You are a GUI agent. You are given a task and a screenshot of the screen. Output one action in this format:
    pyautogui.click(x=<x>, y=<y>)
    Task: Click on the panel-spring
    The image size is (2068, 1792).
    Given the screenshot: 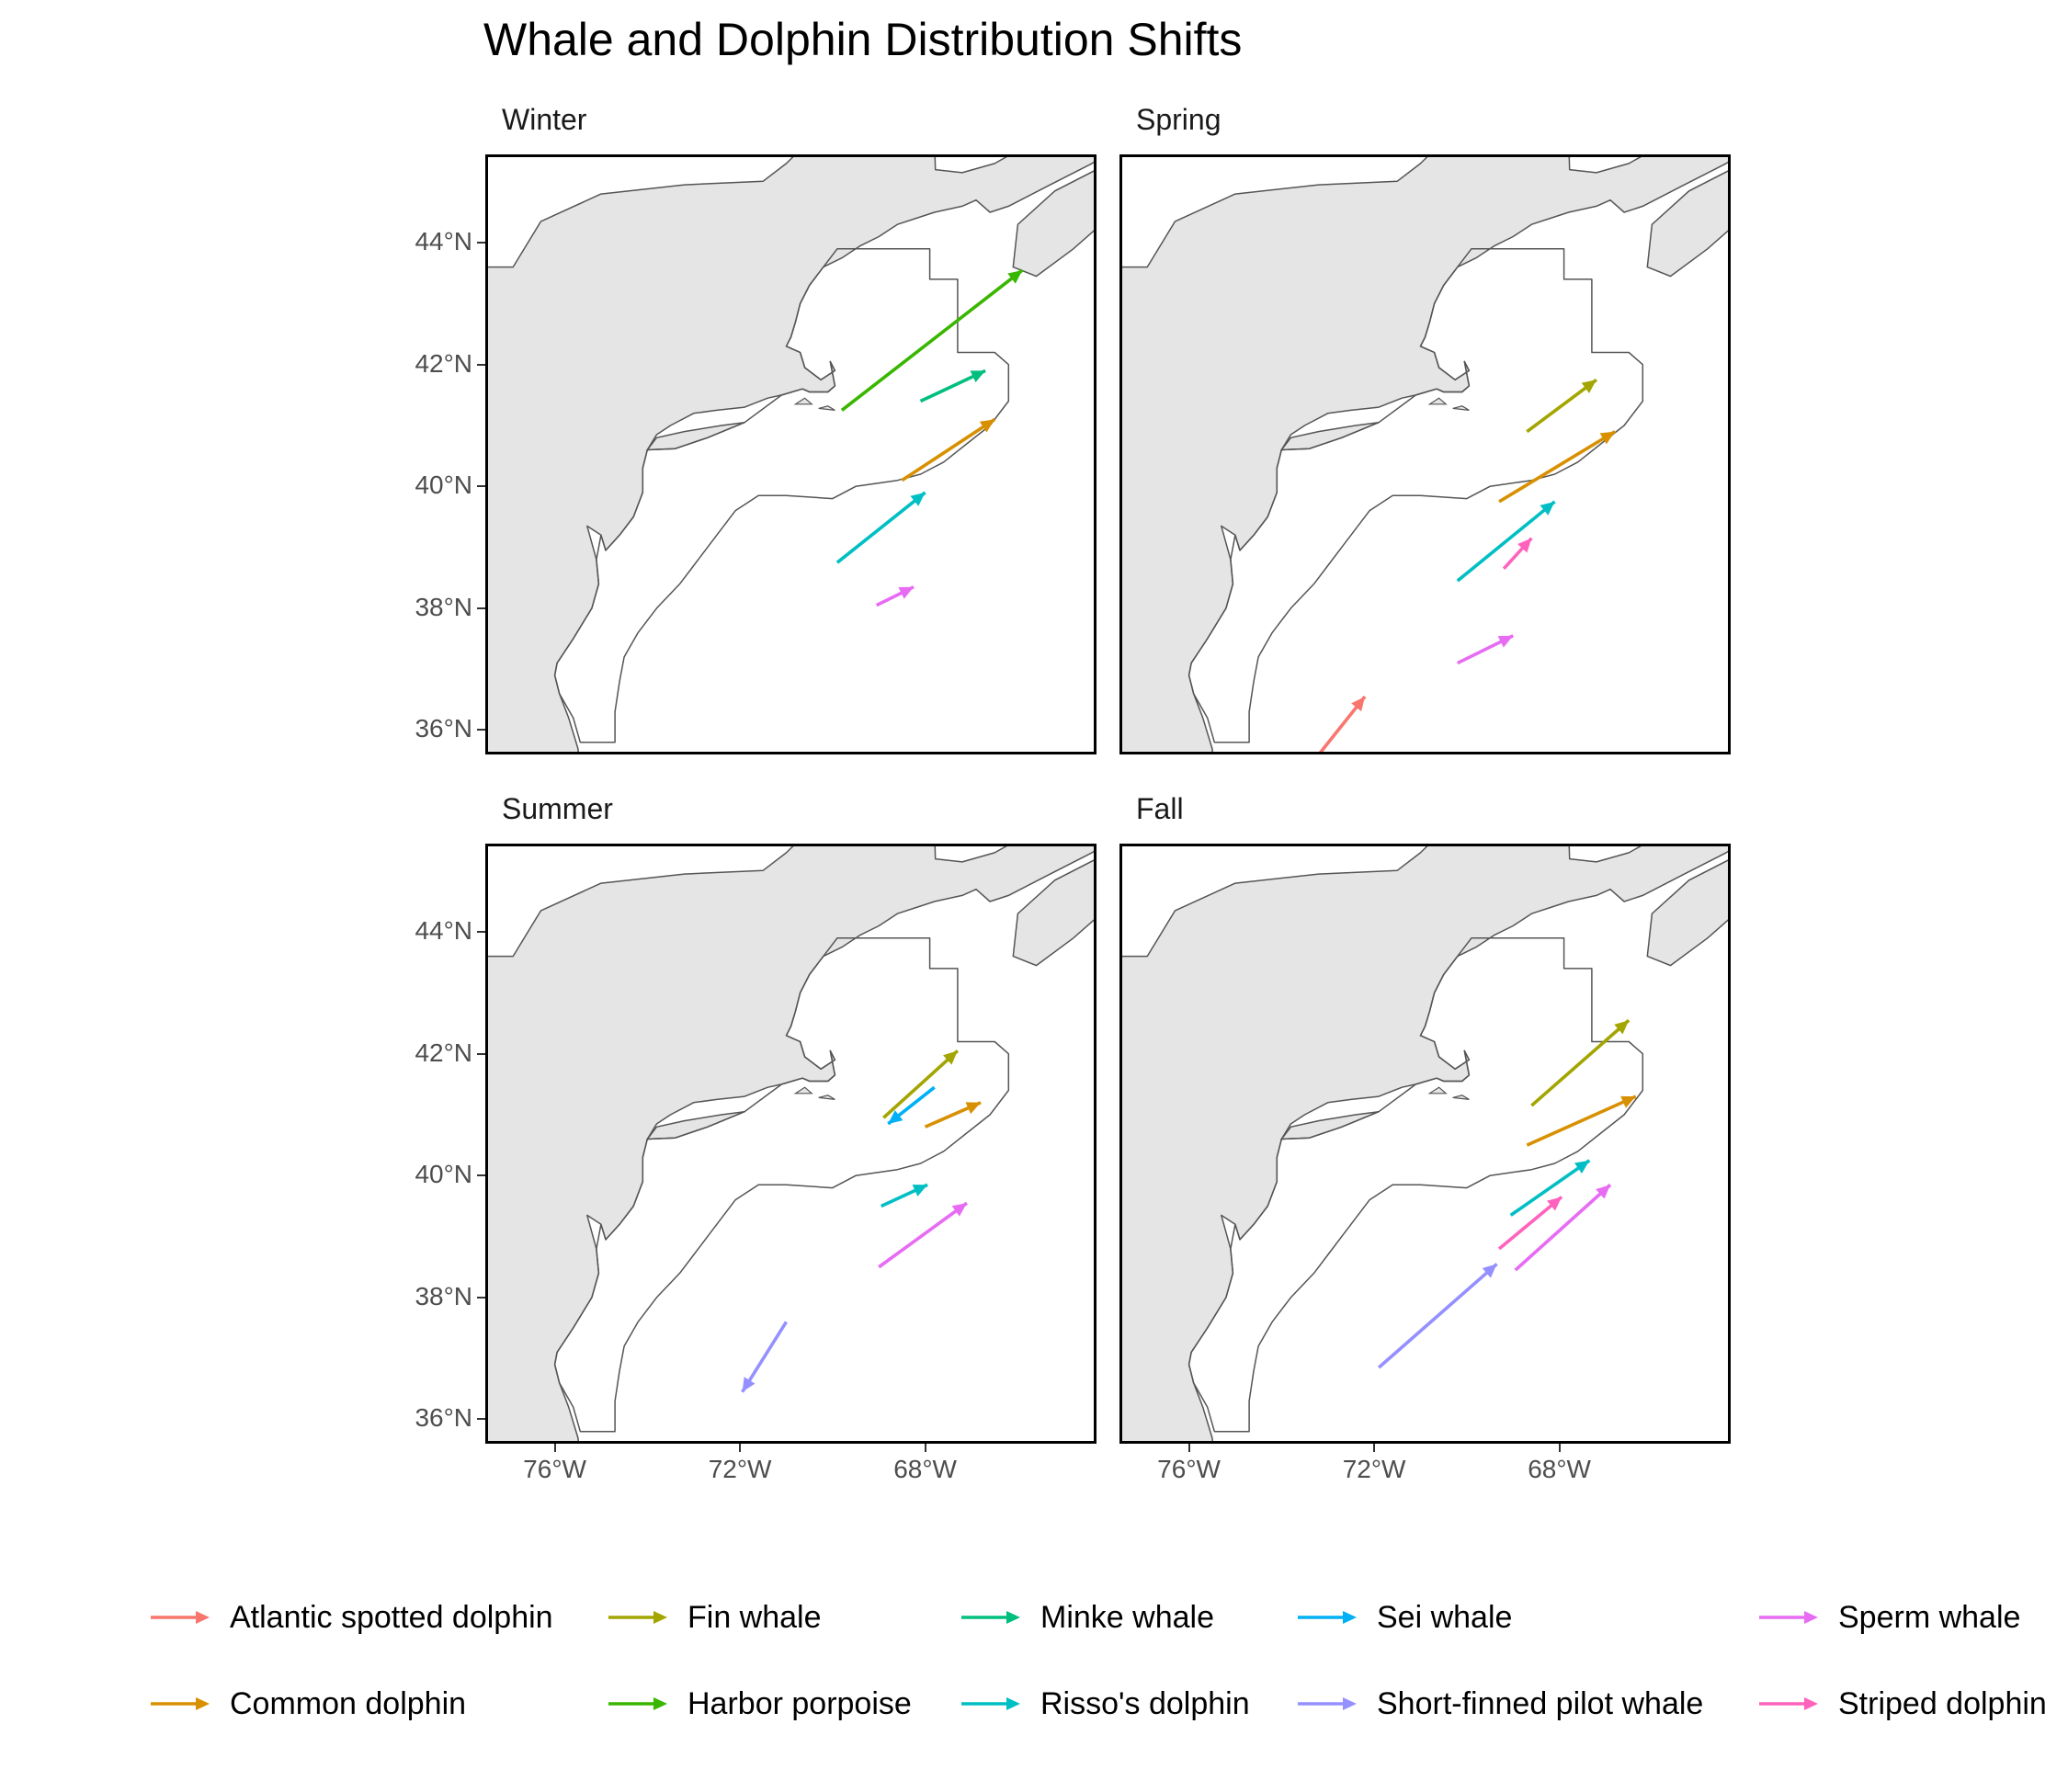 What is the action you would take?
    pyautogui.click(x=1425, y=454)
    